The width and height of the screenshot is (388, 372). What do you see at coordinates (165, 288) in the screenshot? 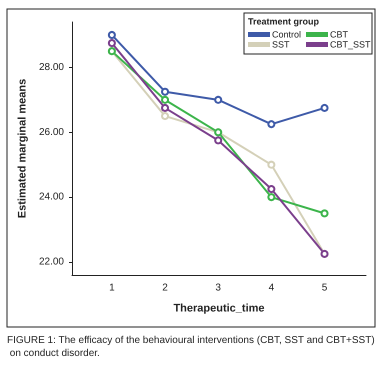
I see `x-tick-label: 2` at bounding box center [165, 288].